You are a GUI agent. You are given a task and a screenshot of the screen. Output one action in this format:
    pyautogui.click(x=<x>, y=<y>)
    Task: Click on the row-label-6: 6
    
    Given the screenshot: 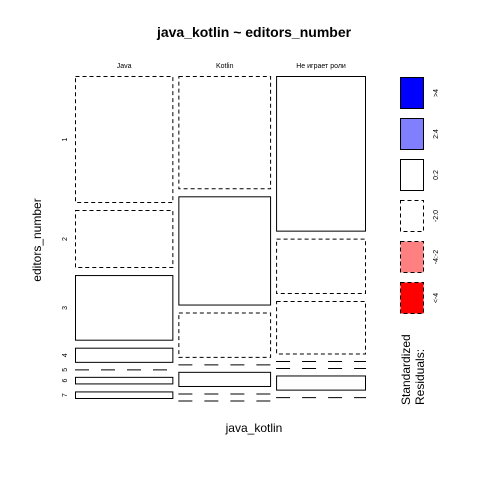 What is the action you would take?
    pyautogui.click(x=65, y=381)
    